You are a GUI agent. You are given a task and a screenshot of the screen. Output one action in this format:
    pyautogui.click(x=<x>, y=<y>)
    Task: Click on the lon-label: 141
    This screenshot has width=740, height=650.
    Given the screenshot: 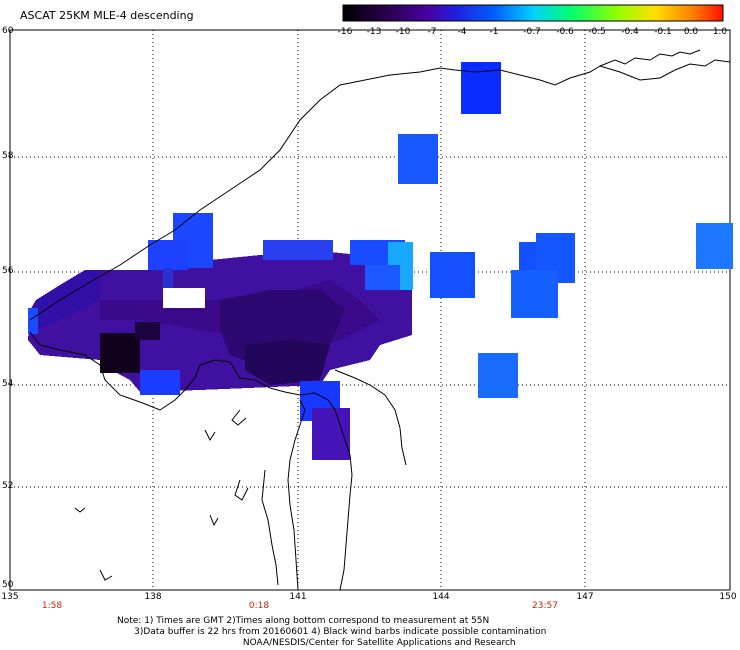 What is the action you would take?
    pyautogui.click(x=298, y=597)
    